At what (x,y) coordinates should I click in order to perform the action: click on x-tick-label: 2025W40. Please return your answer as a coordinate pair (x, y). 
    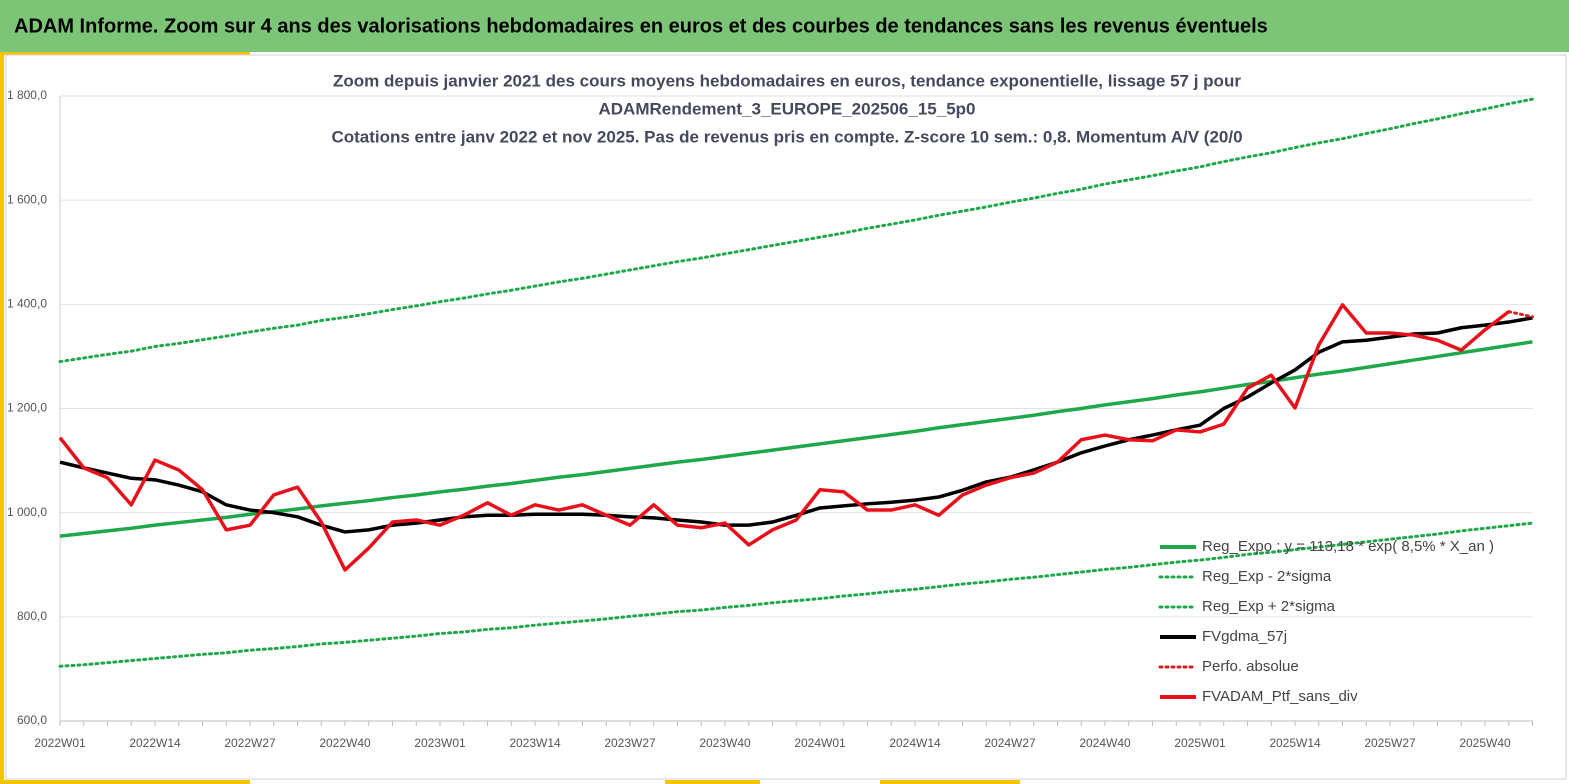
    Looking at the image, I should click on (1485, 743).